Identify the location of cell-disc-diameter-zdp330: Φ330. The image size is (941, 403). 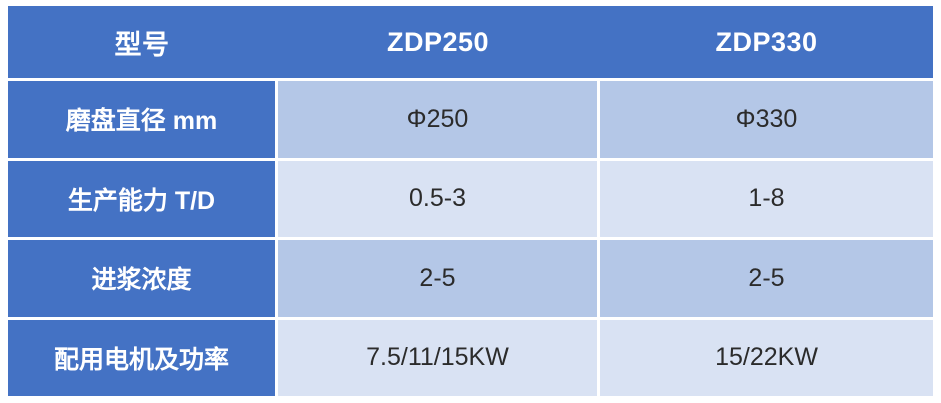
(766, 118).